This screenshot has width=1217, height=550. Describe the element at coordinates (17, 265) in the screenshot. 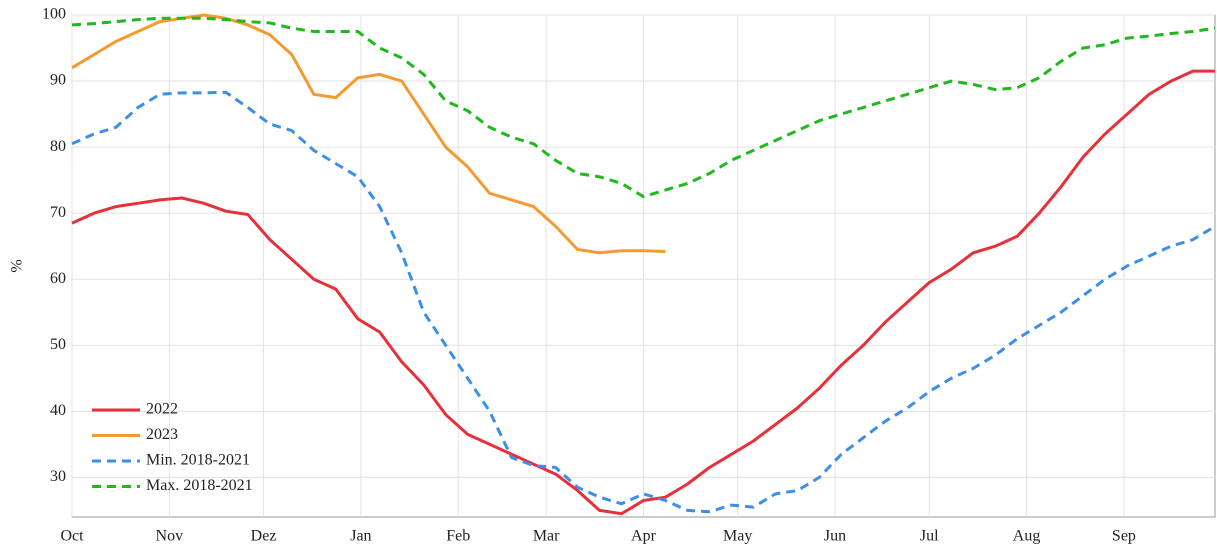

I see `y-axis-label: %` at that location.